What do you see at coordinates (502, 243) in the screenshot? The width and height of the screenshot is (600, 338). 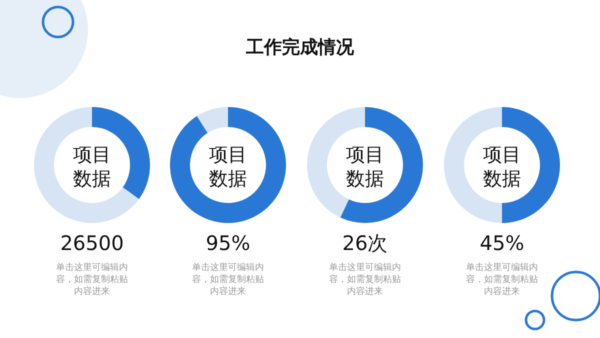 I see `text: 45%` at bounding box center [502, 243].